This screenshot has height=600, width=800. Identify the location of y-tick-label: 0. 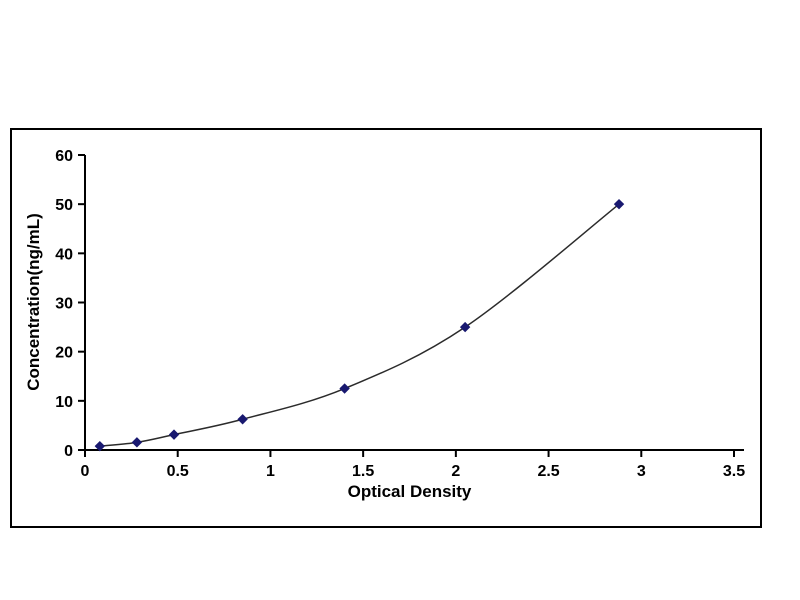
(68, 451).